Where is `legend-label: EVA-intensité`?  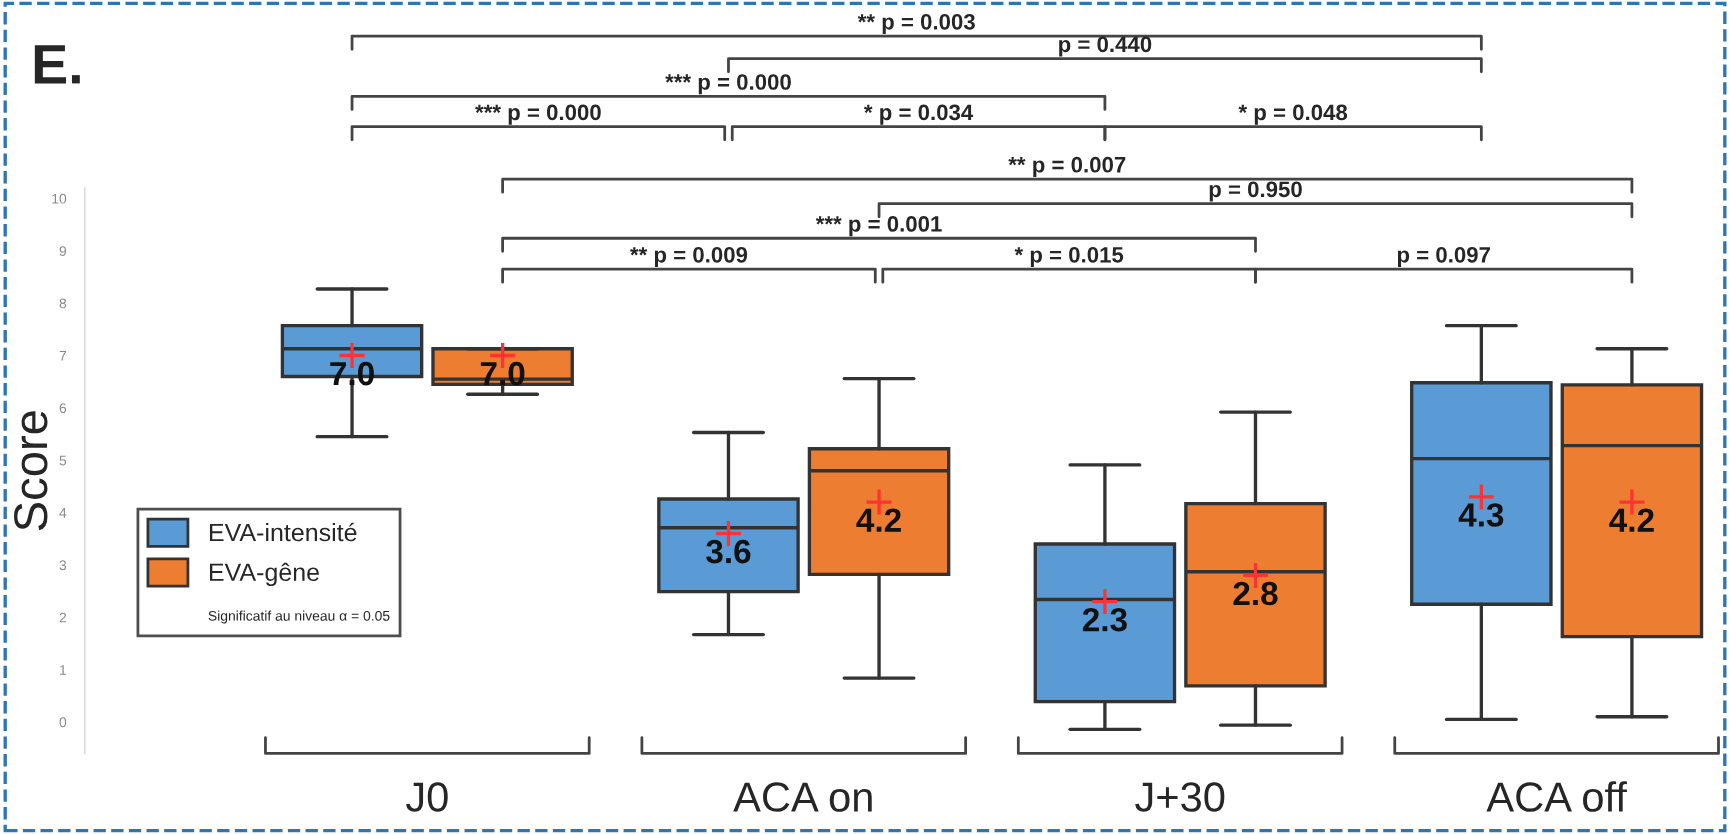
legend-label: EVA-intensité is located at coordinates (283, 532).